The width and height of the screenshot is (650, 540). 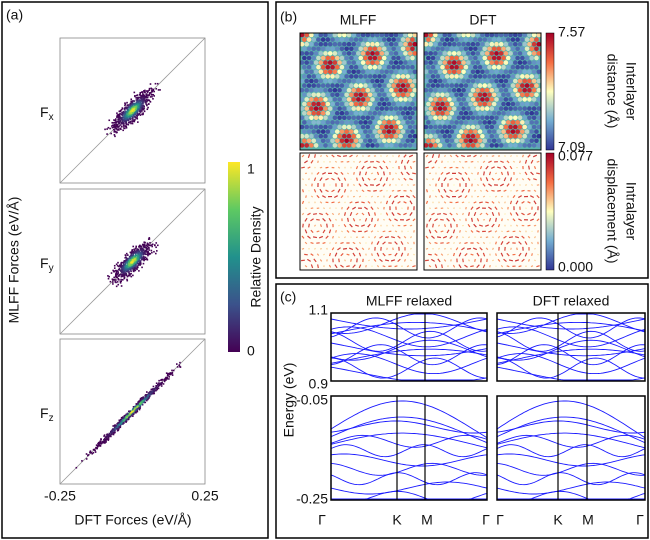 What do you see at coordinates (483, 20) in the screenshot?
I see `column-title: DFT` at bounding box center [483, 20].